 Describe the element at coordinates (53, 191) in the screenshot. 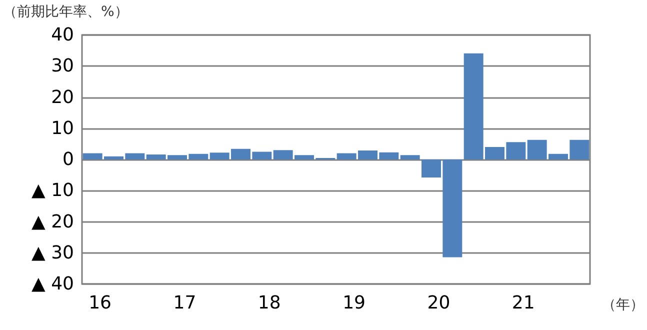

I see `y-tick-label: ▲ 10` at that location.